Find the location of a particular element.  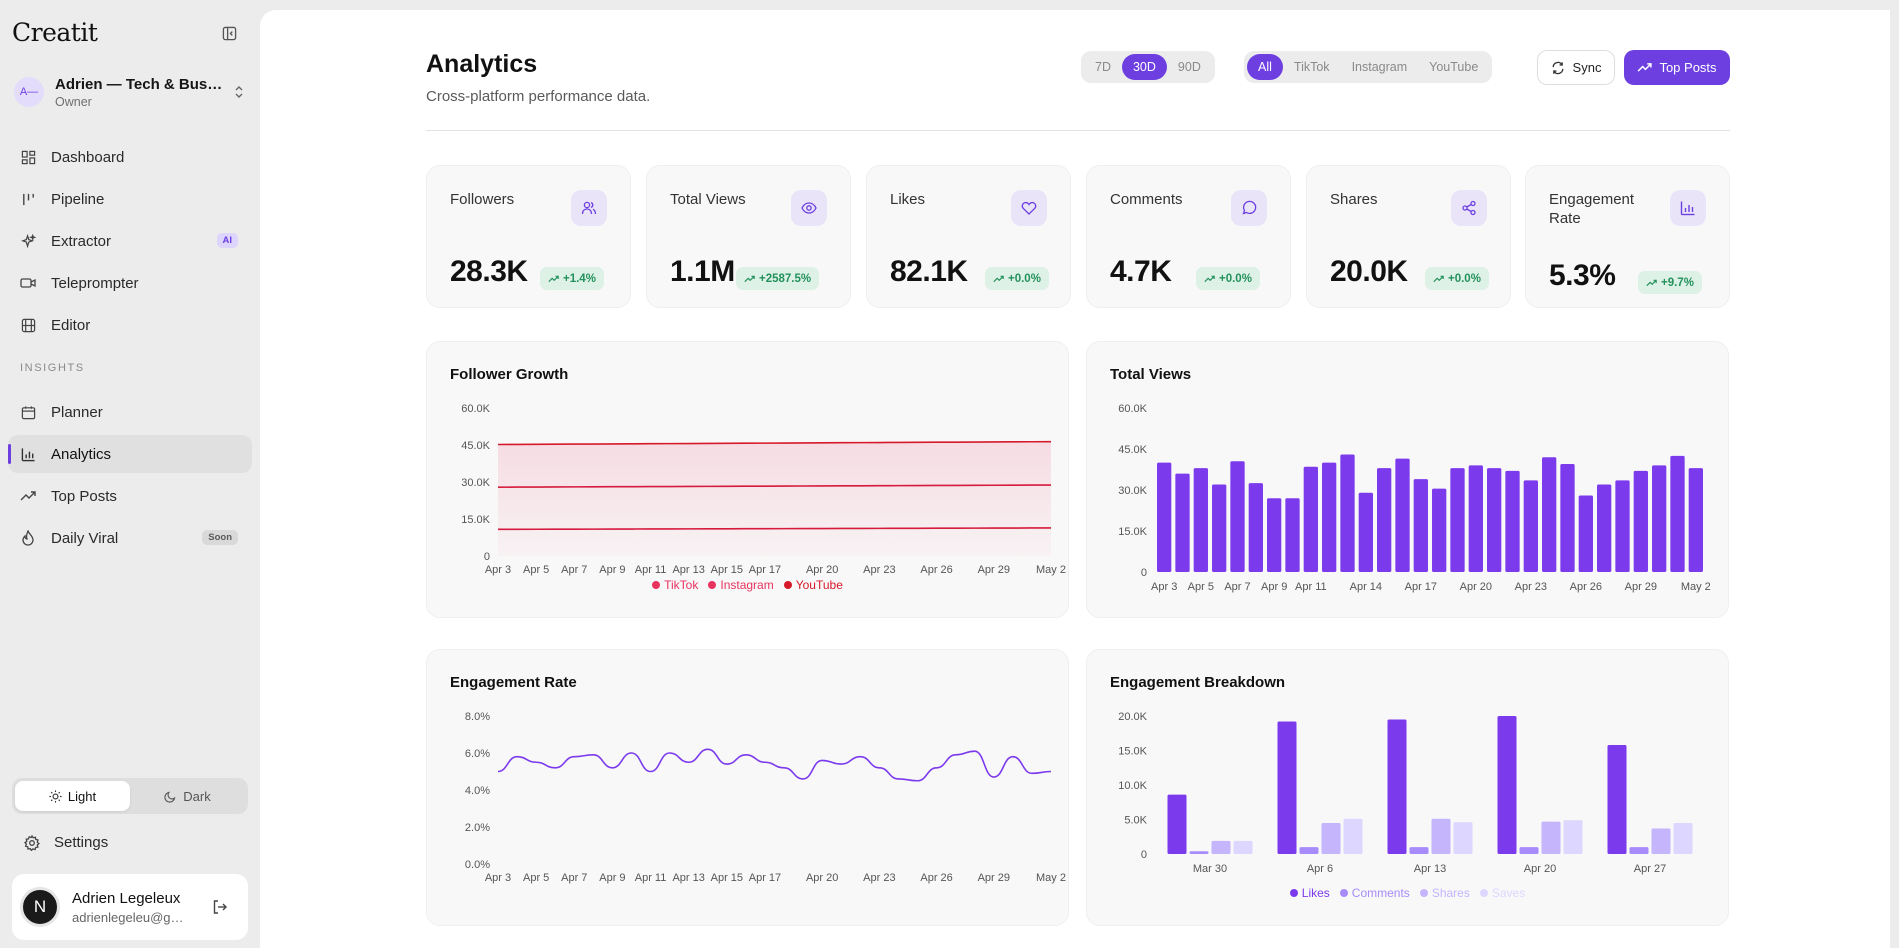

sidebar-item-top-posts: Top Posts is located at coordinates (130, 496).